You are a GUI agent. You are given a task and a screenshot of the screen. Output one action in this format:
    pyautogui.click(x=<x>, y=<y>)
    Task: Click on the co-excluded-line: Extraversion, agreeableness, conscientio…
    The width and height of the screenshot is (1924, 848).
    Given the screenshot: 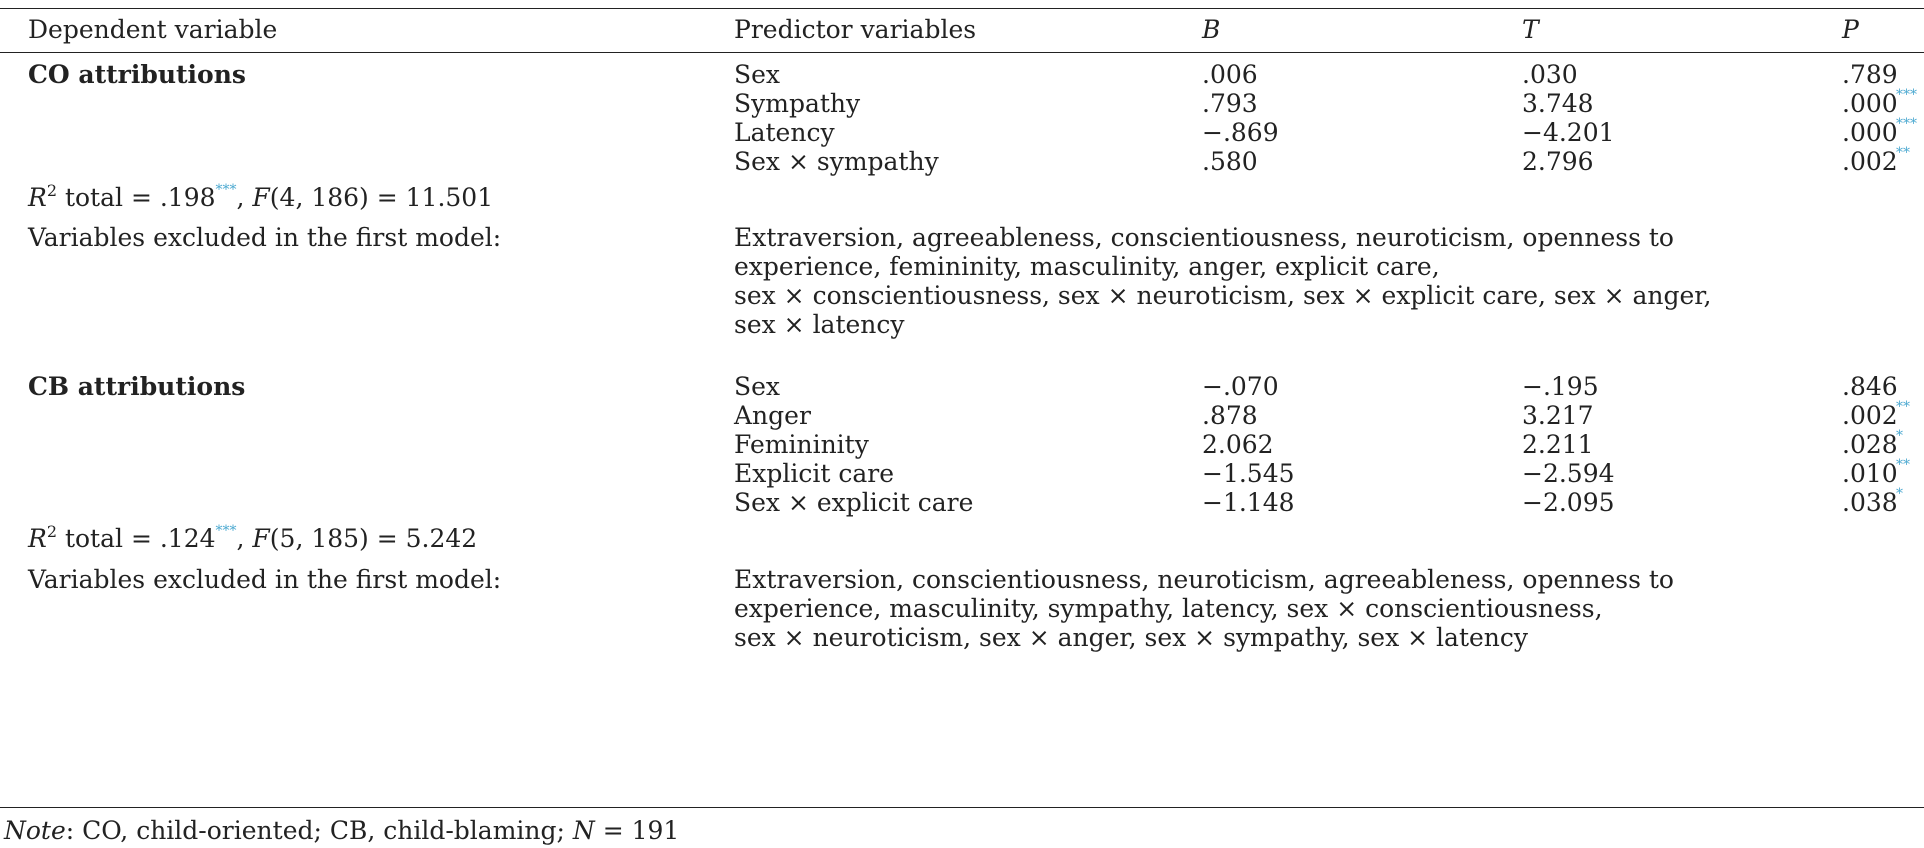 What is the action you would take?
    pyautogui.click(x=1204, y=237)
    